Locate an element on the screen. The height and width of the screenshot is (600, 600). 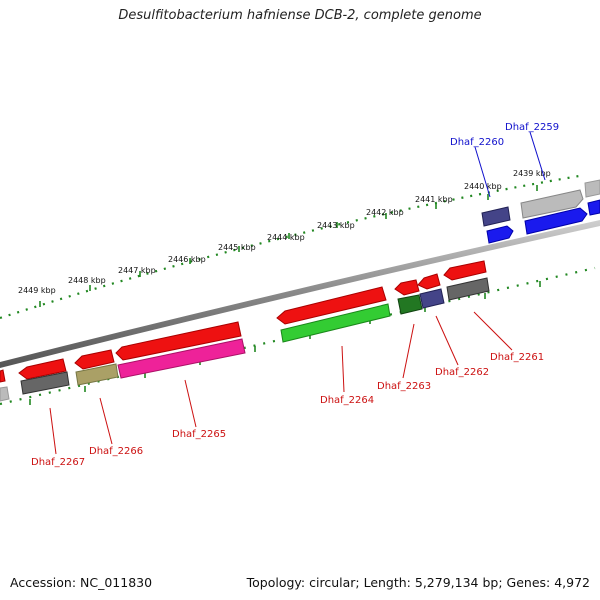
kbp-label: 2448 kbp is located at coordinates (87, 280).